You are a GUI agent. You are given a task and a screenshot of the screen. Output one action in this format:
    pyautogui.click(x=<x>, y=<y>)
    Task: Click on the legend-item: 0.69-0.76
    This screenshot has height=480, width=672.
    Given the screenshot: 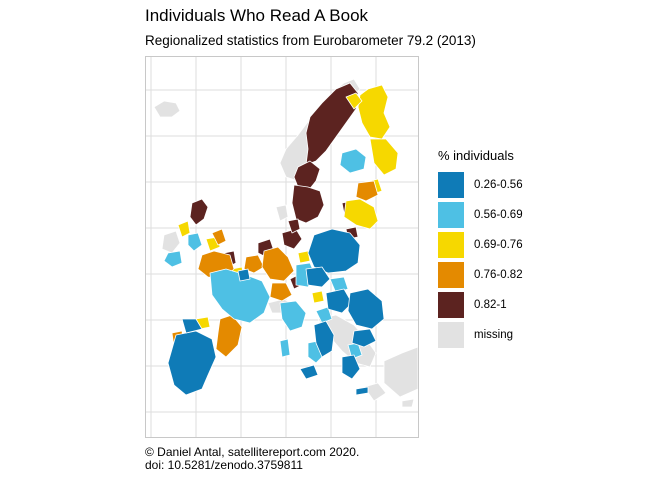 What is the action you would take?
    pyautogui.click(x=480, y=245)
    